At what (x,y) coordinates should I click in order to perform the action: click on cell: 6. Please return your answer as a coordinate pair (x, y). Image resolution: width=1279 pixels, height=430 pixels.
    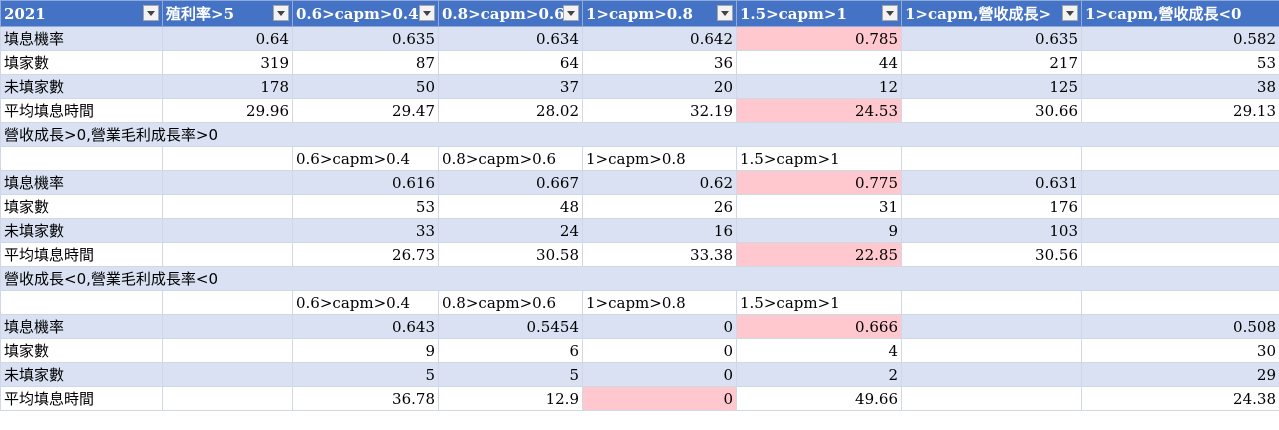
    Looking at the image, I should click on (510, 350).